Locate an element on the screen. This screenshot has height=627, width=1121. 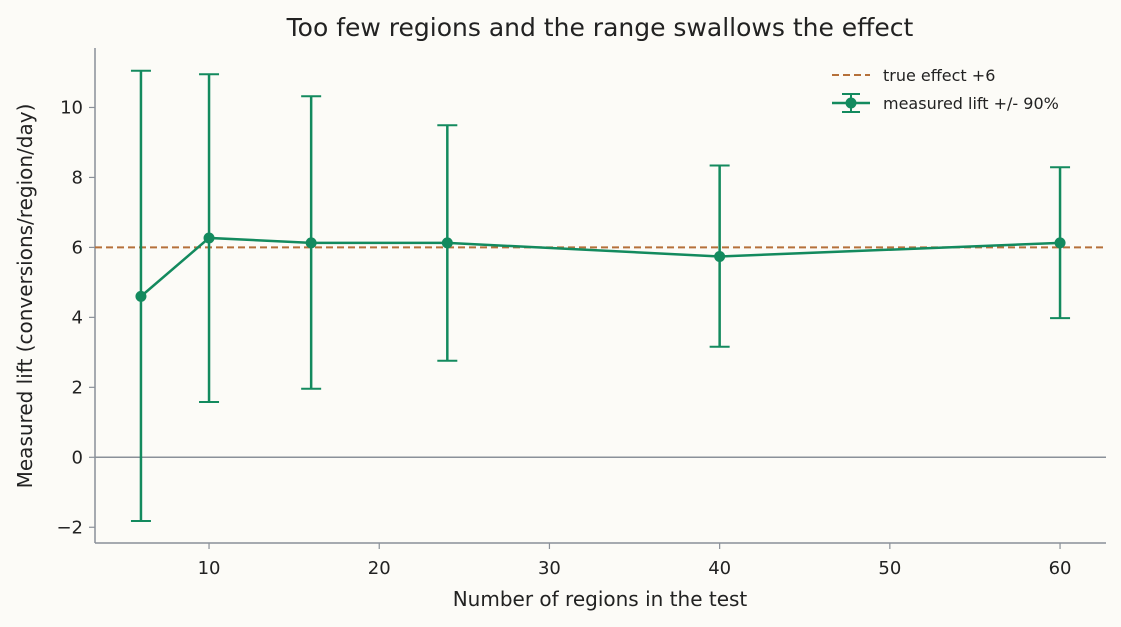
x-axis-label: Number of regions in the test is located at coordinates (600, 599).